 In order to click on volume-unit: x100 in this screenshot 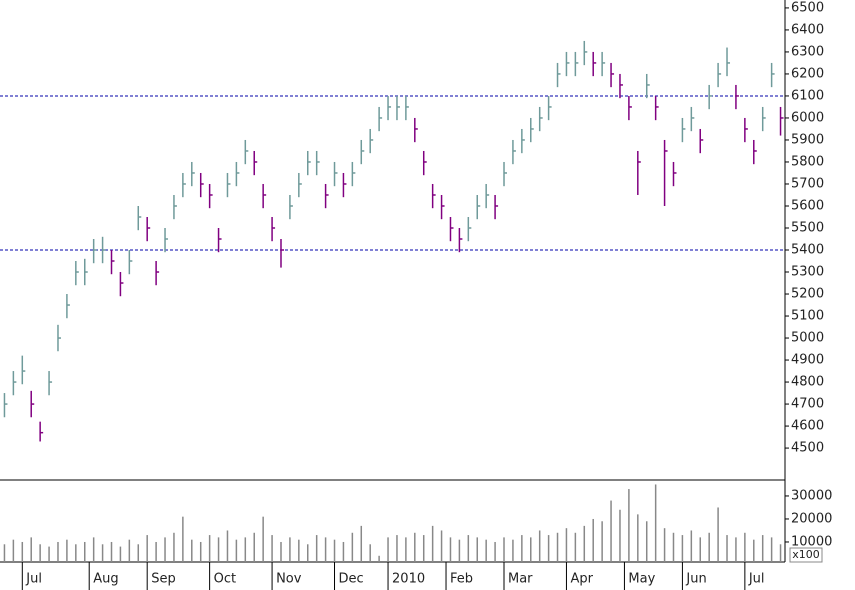, I will do `click(806, 554)`.